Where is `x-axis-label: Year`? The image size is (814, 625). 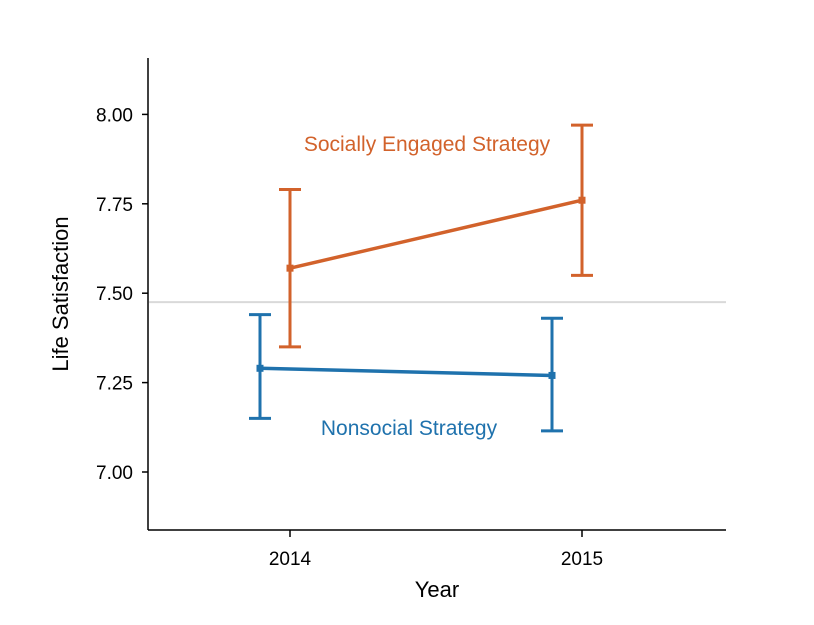
x-axis-label: Year is located at coordinates (437, 589).